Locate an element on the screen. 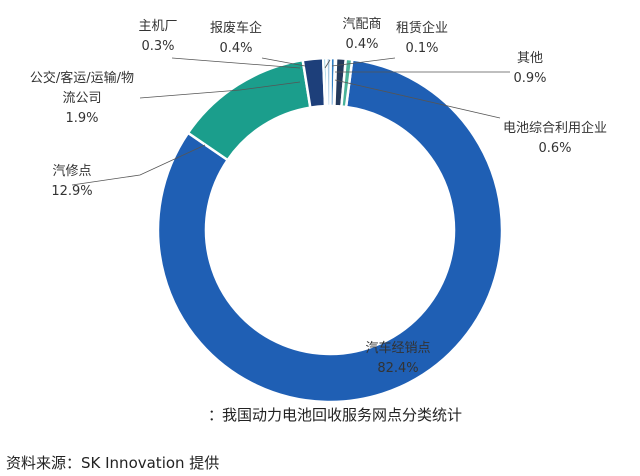 The image size is (640, 476). slice-label-2-line-1: 流公司 is located at coordinates (81, 98).